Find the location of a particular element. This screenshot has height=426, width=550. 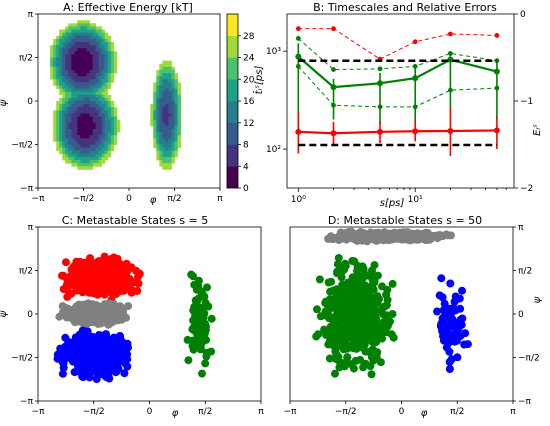

panel-d-points is located at coordinates (392, 303).